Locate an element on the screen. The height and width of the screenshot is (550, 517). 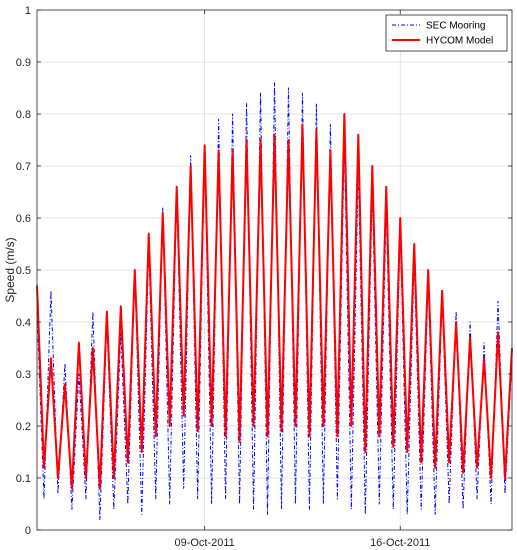
y-tick-label: 0 is located at coordinates (28, 531).